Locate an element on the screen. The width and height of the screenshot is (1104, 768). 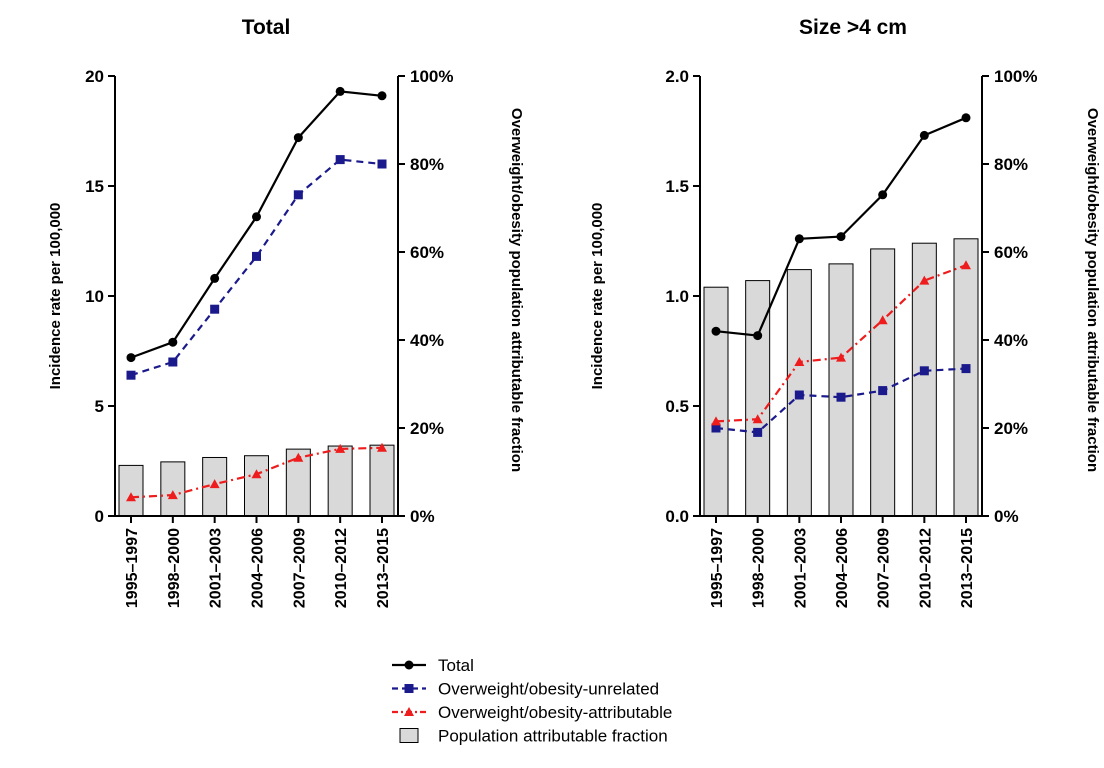
chart-title: Size >4 cm is located at coordinates (853, 27).